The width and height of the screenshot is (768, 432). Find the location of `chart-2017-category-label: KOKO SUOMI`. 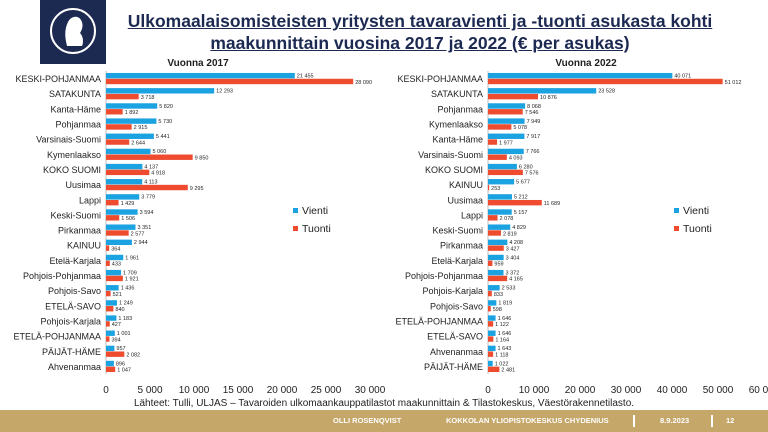

chart-2017-category-label: KOKO SUOMI is located at coordinates (72, 170).